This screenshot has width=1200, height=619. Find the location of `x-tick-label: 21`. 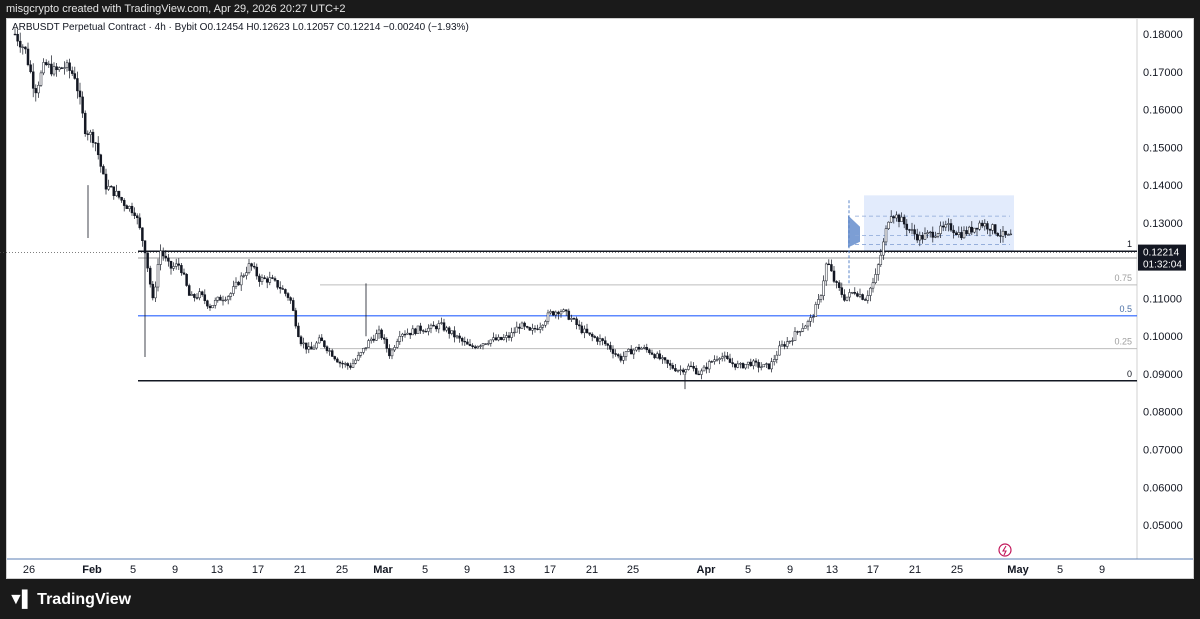

x-tick-label: 21 is located at coordinates (592, 570).